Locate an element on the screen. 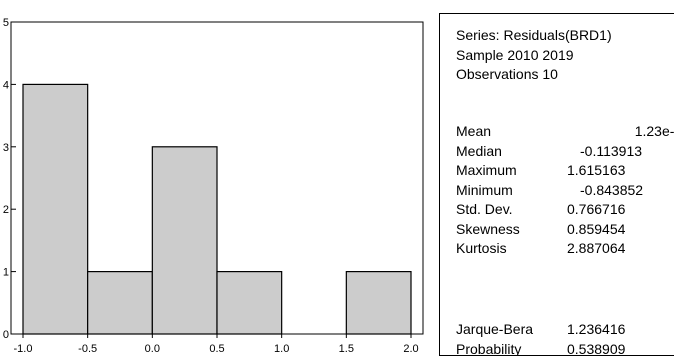  y-tick-label: 0 is located at coordinates (6, 335).